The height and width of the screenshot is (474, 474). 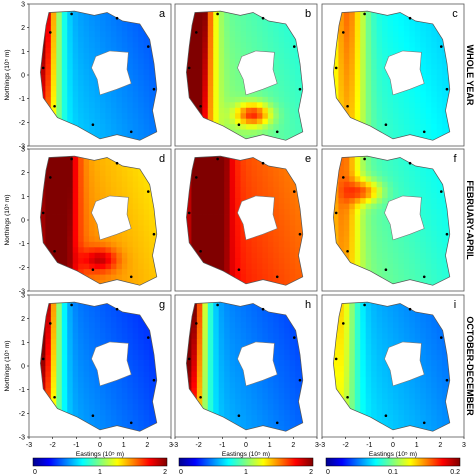 What do you see at coordinates (181, 471) in the screenshot?
I see `colorbar-tick-label: 0` at bounding box center [181, 471].